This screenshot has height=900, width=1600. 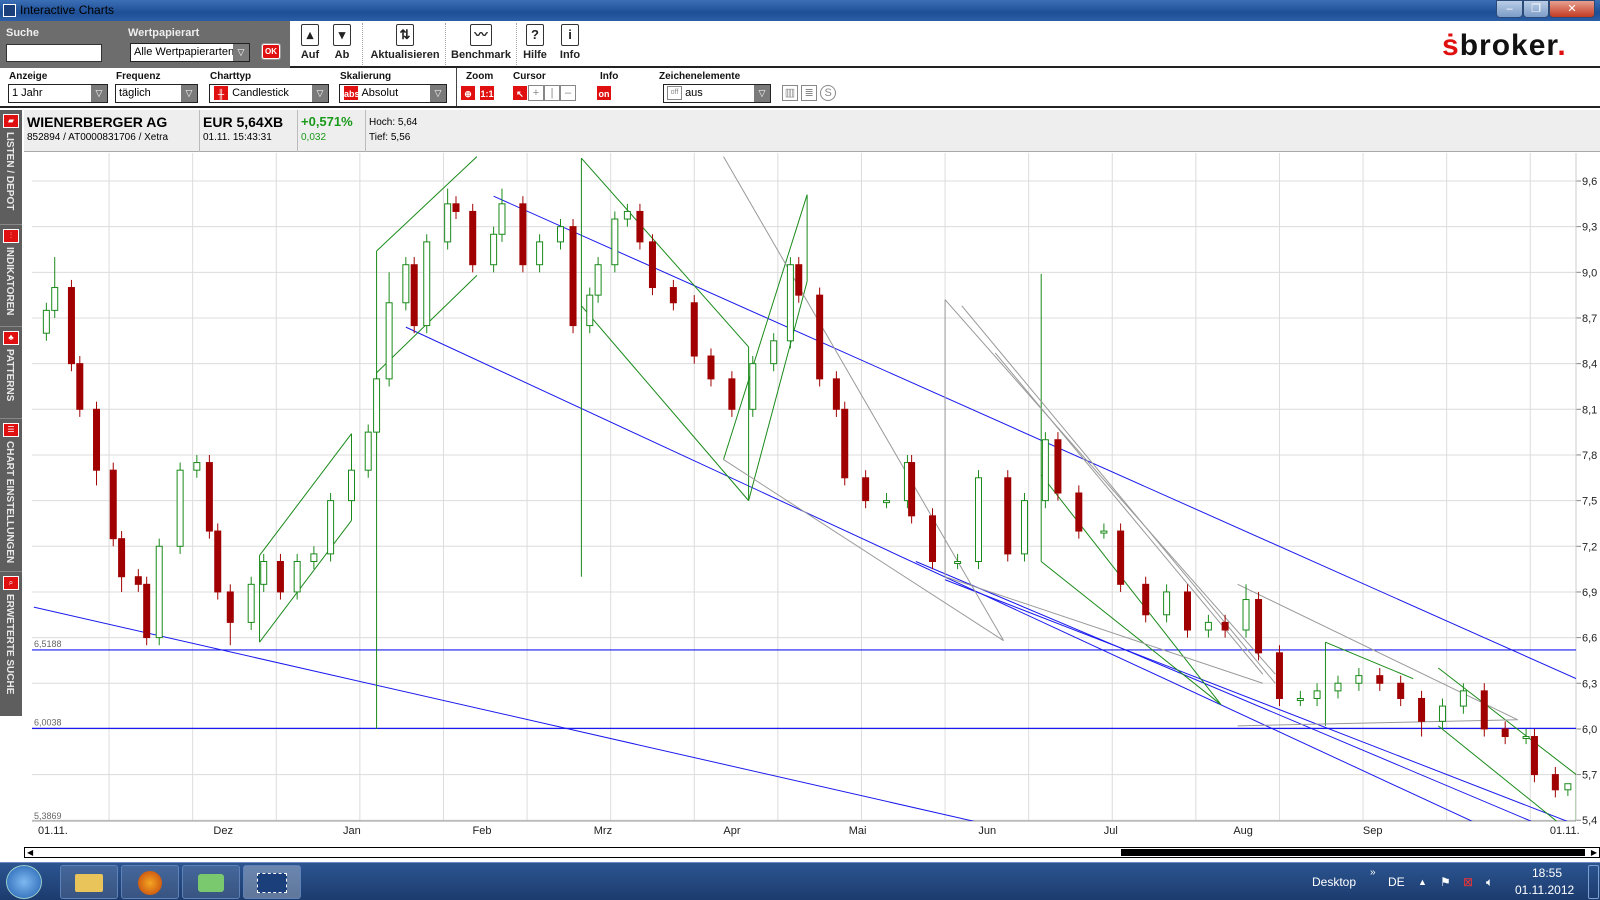 I want to click on show-hidden-icons: ▲, so click(x=1422, y=882).